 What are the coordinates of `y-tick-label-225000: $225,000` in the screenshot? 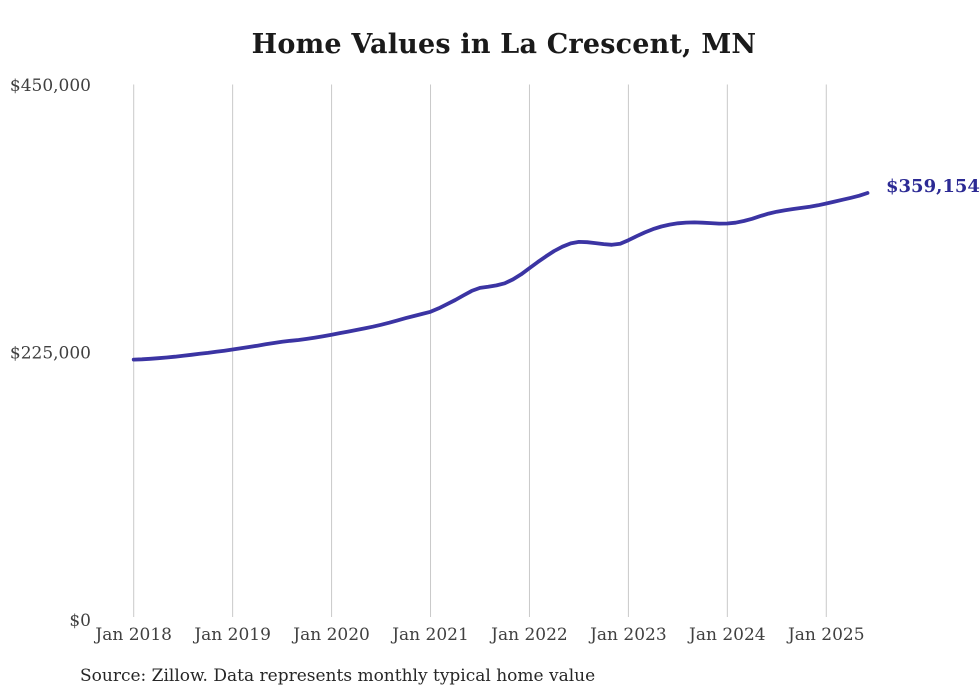 It's located at (50, 354).